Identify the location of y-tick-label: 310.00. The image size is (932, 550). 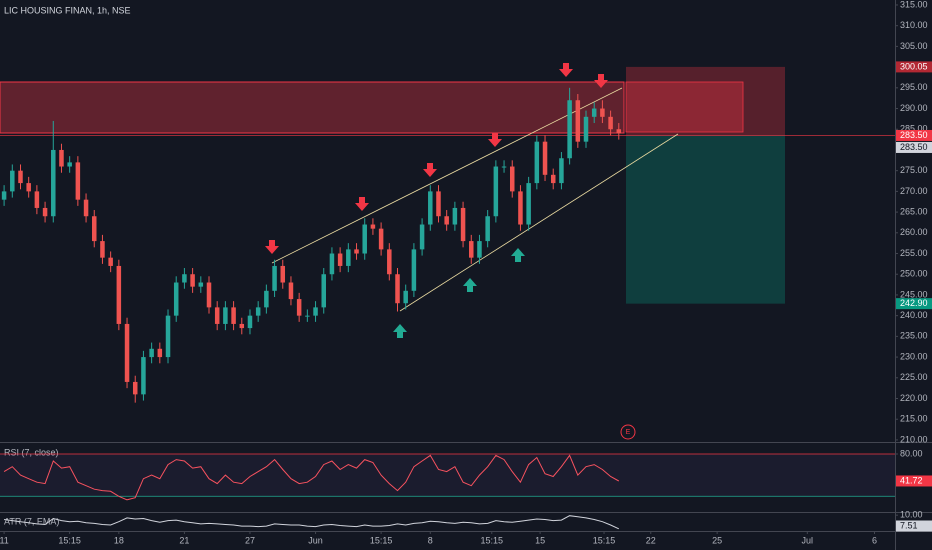
(914, 25).